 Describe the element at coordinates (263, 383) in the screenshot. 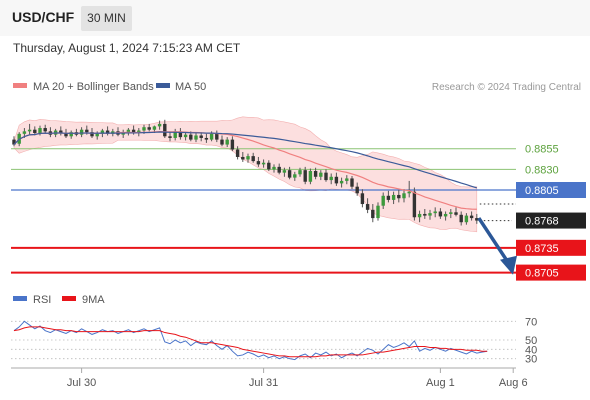

I see `x-tick-jul-31-label: Jul 31` at that location.